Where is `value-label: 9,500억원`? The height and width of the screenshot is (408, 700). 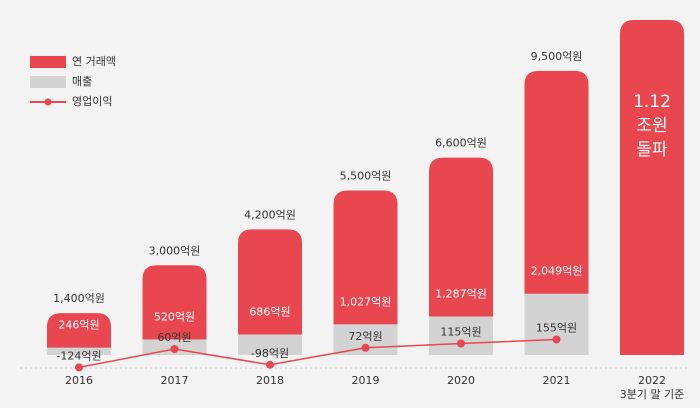 value-label: 9,500억원 is located at coordinates (557, 56).